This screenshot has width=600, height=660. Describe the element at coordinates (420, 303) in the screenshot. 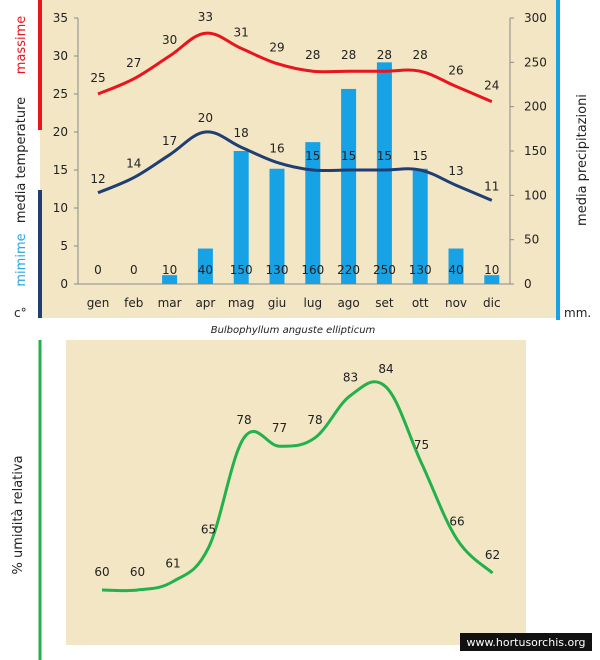

I see `x-tick-label: ott` at that location.